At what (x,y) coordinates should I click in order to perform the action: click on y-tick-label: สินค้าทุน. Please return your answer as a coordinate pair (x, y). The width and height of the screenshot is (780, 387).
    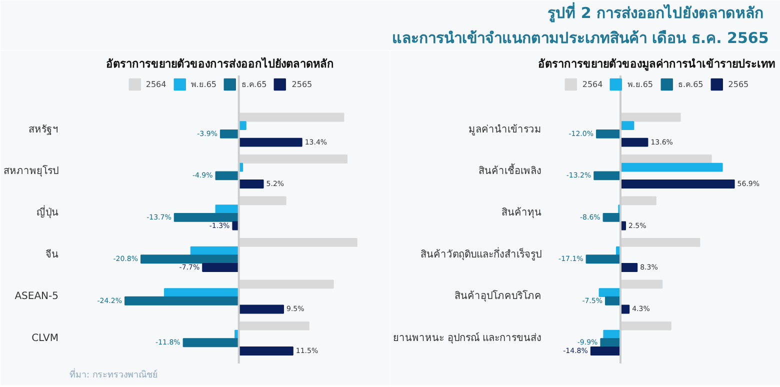
    Looking at the image, I should click on (522, 212).